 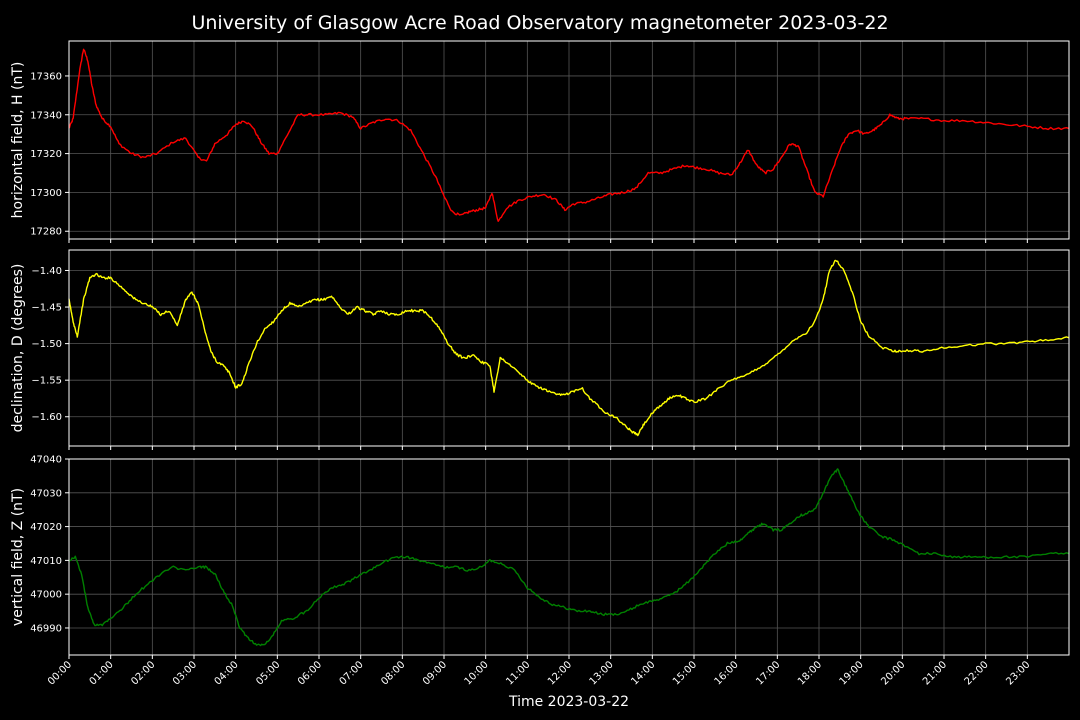 What do you see at coordinates (643, 673) in the screenshot?
I see `xtick-label-14: 14:00` at bounding box center [643, 673].